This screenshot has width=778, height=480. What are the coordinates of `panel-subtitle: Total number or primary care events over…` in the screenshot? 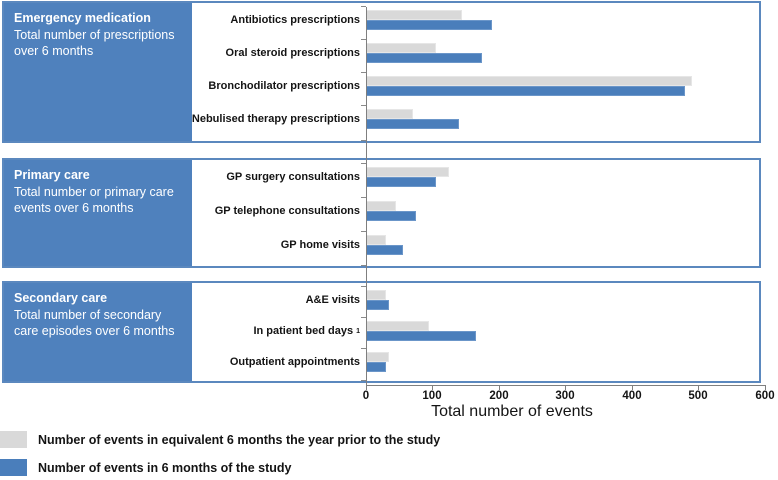 It's located at (94, 200).